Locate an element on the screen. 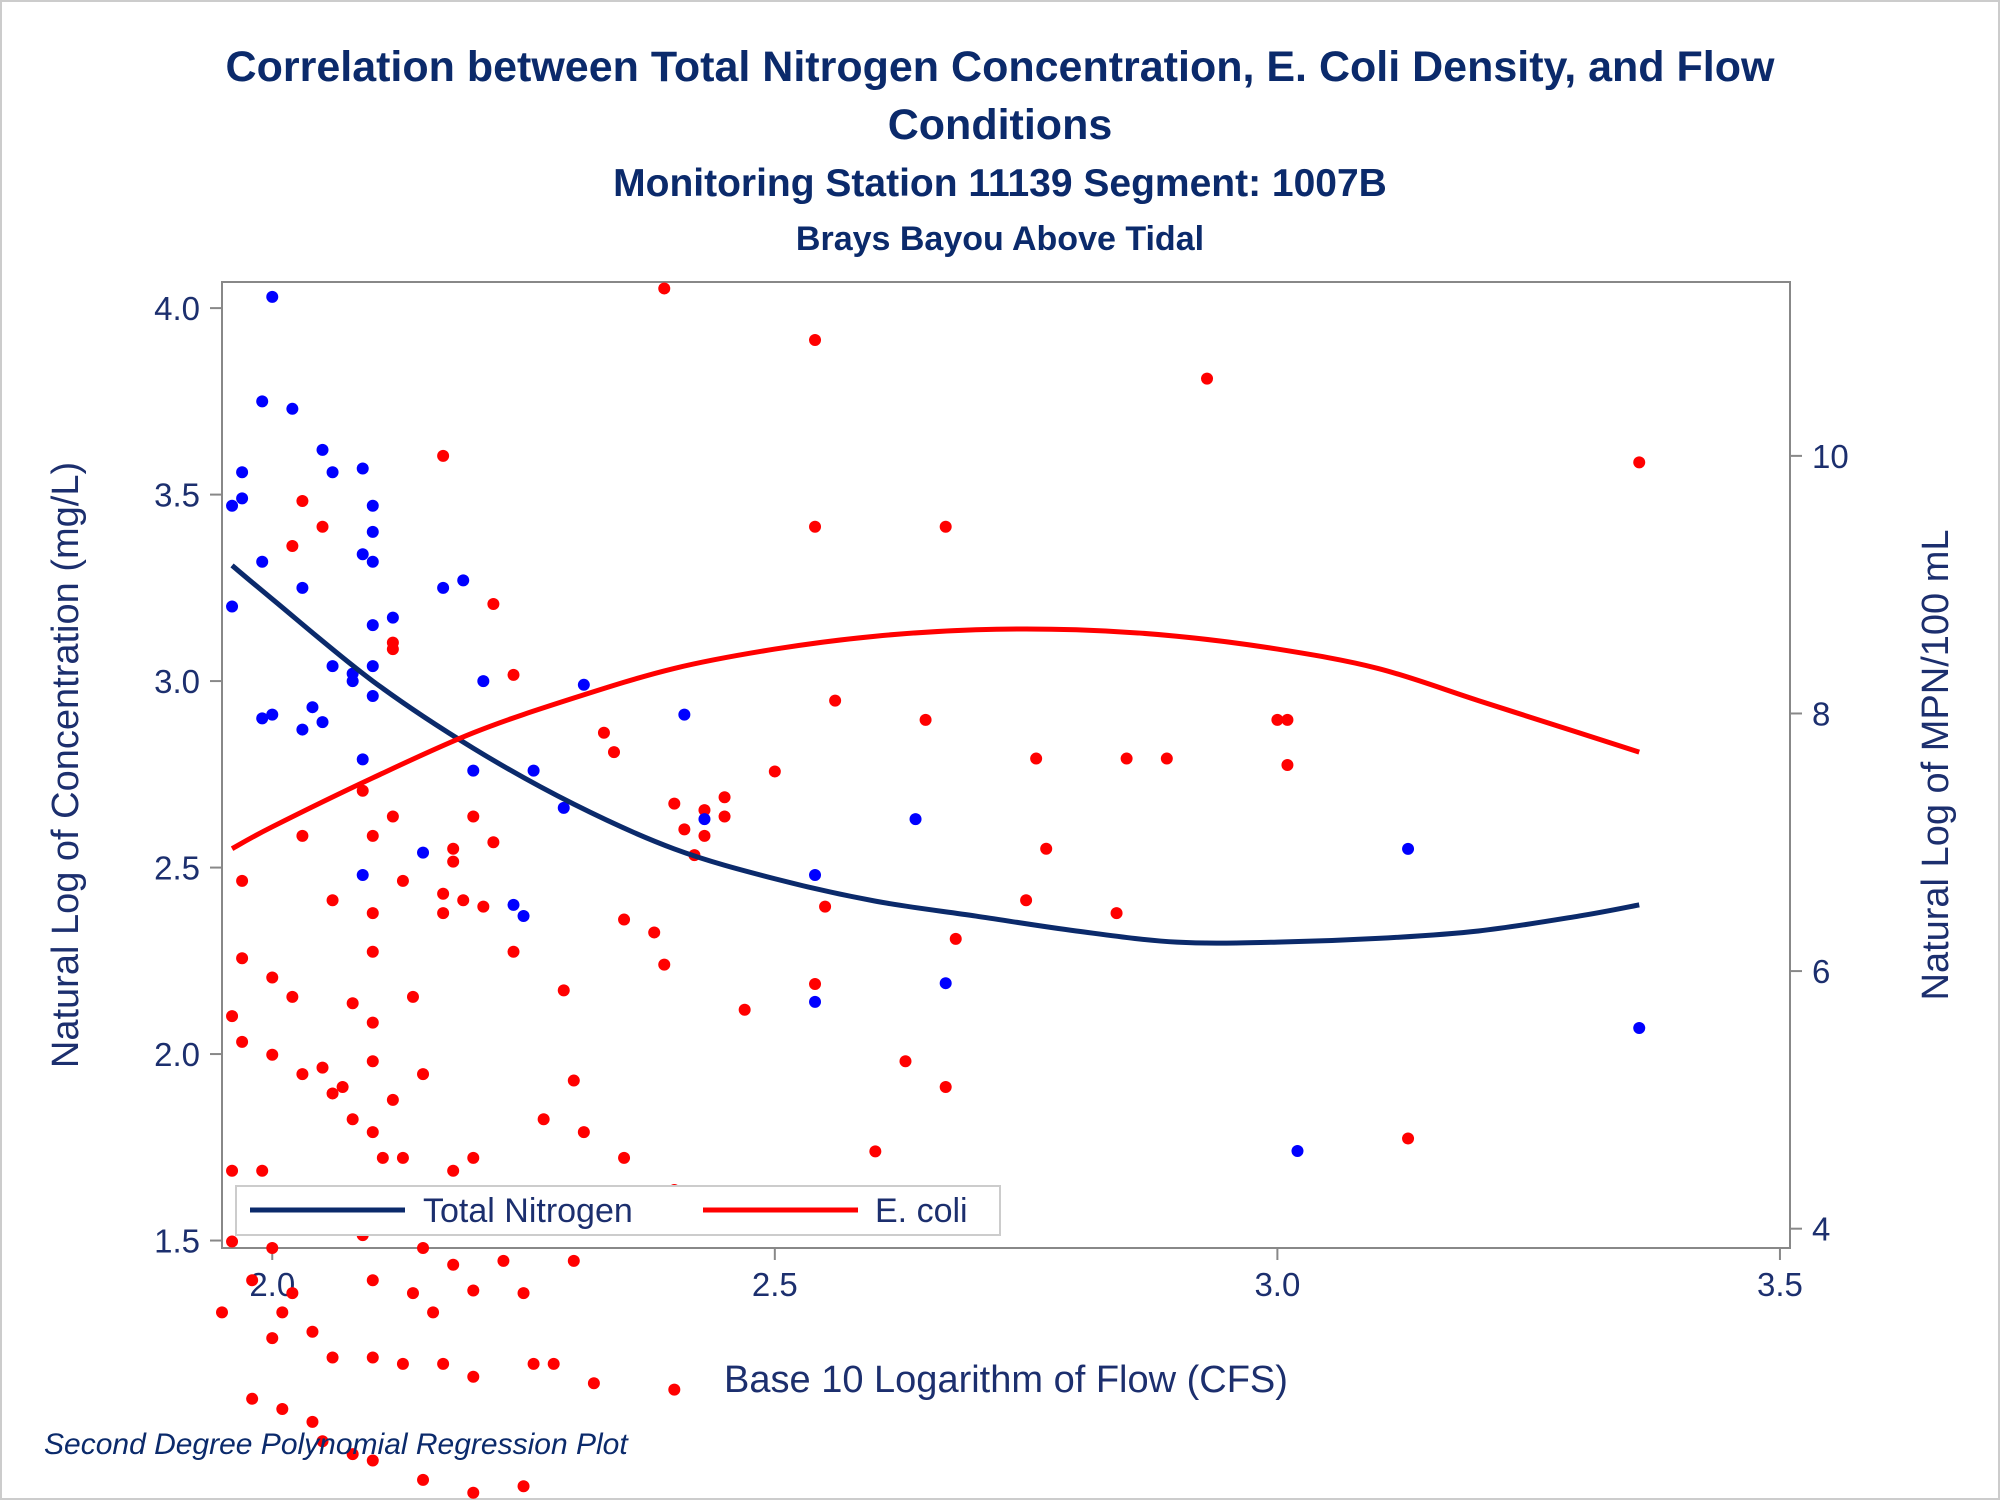 This screenshot has height=1500, width=2000. y-axis-ticks: 1.5 2.0 2.5 3.0 3.5 4.0 is located at coordinates (188, 775).